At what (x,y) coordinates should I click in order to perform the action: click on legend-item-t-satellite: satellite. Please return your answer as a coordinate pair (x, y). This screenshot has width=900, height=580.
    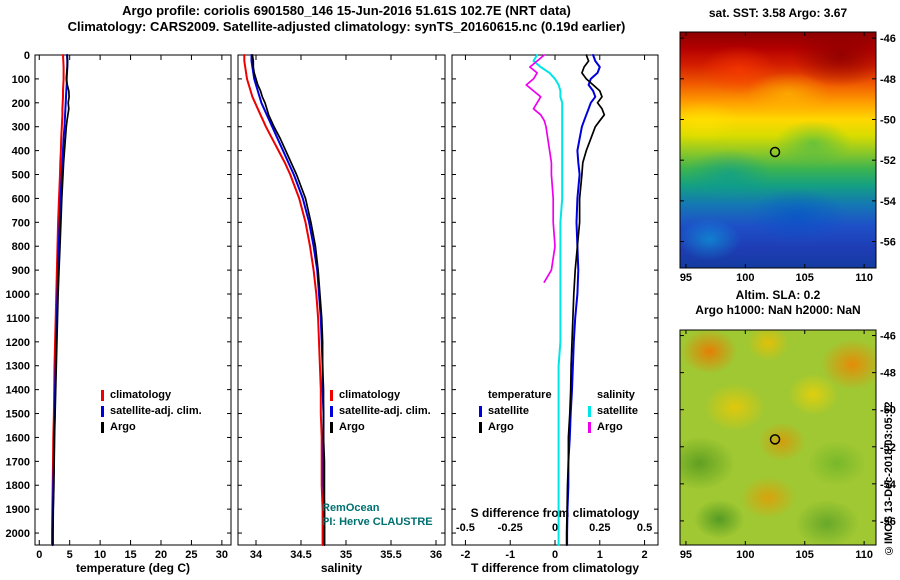
    Looking at the image, I should click on (515, 411).